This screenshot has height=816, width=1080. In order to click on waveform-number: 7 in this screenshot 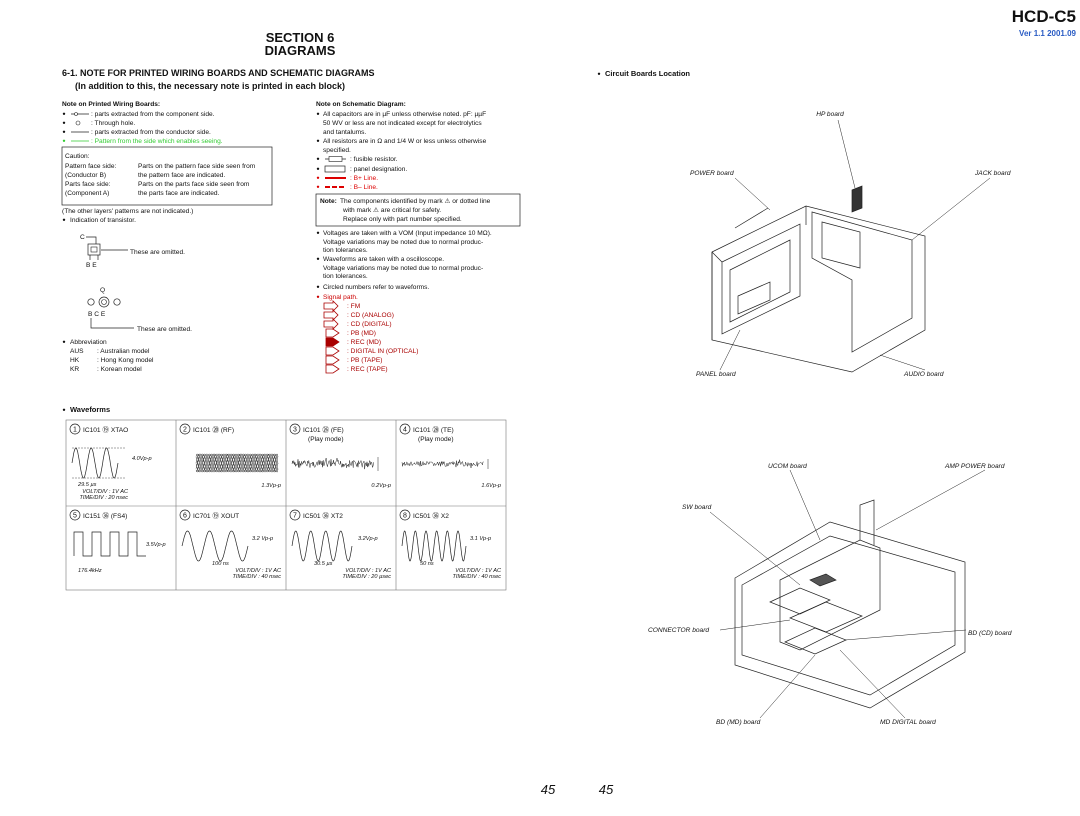, I will do `click(295, 516)`.